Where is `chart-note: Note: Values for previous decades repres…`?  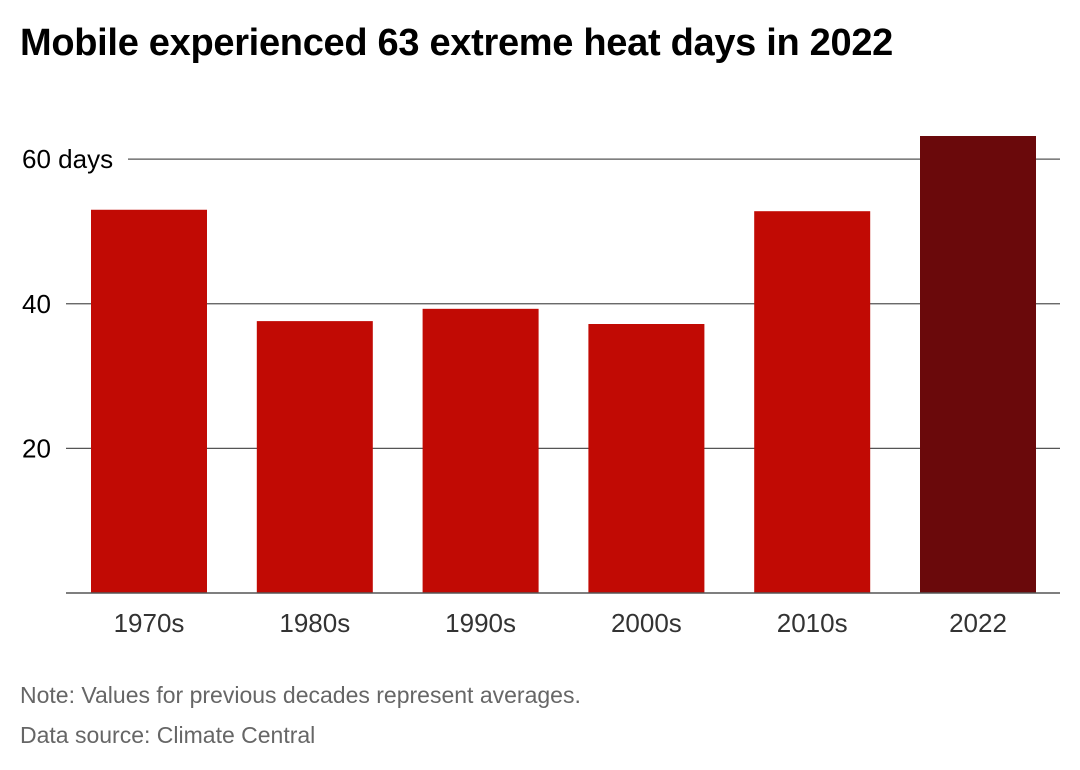
chart-note: Note: Values for previous decades repres… is located at coordinates (300, 695).